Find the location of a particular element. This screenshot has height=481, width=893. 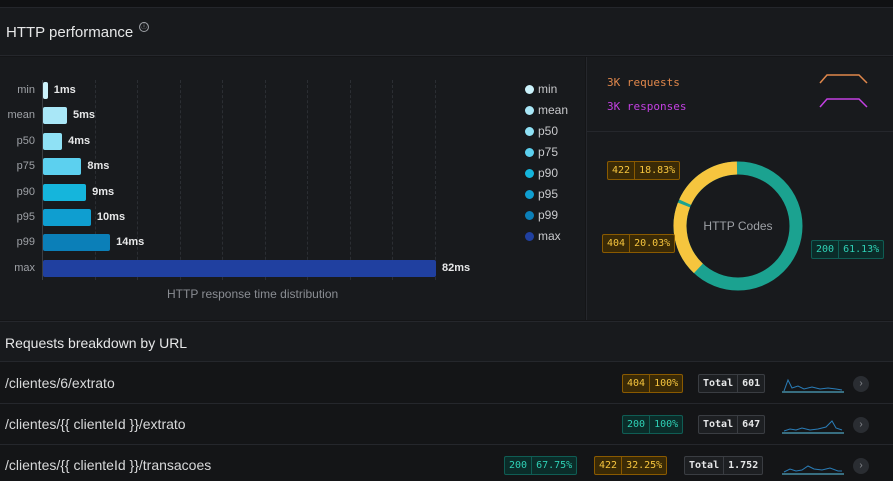

code-percent: 20.03% is located at coordinates (651, 243).